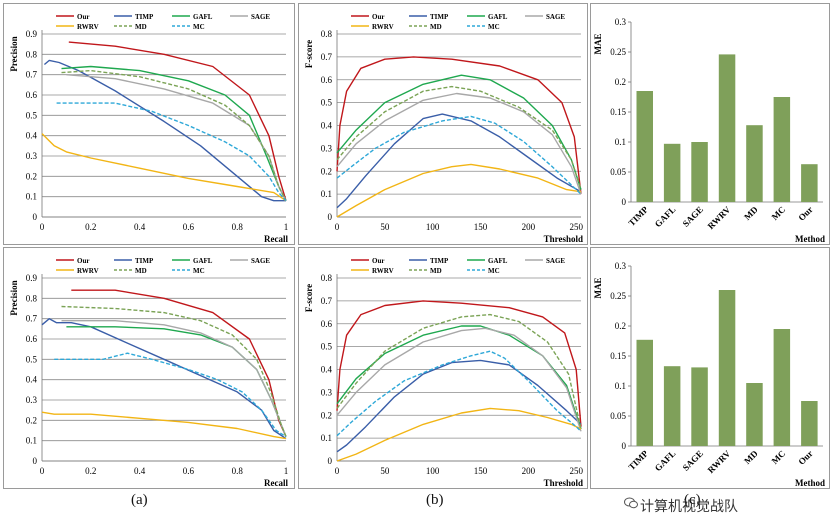  Describe the element at coordinates (481, 471) in the screenshot. I see `x-tick-label: 150` at that location.